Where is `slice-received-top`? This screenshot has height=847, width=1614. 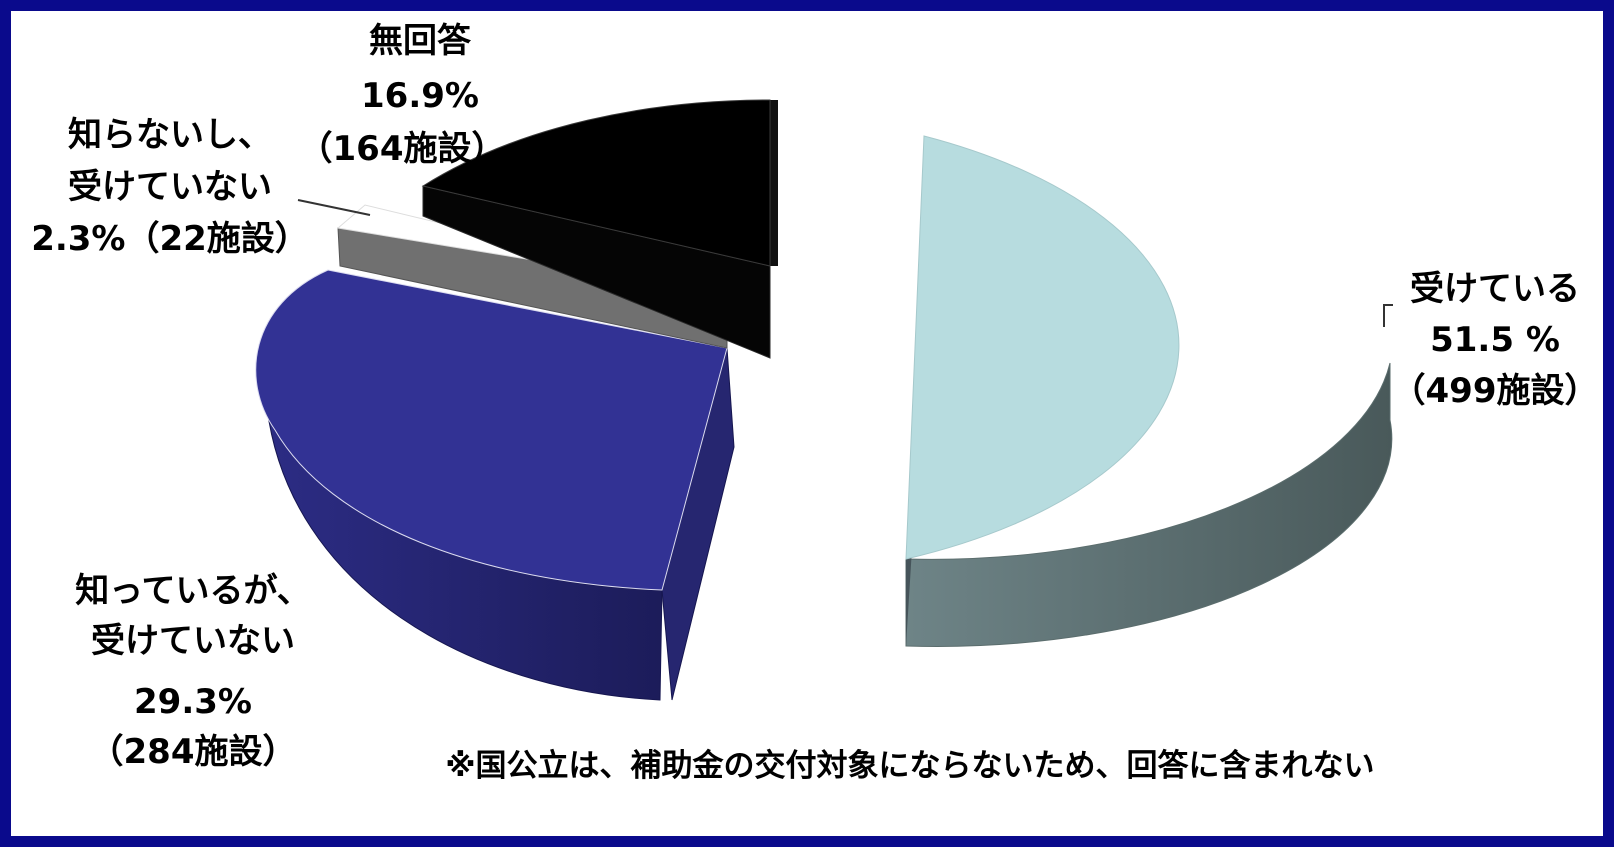 slice-received-top is located at coordinates (1042, 347).